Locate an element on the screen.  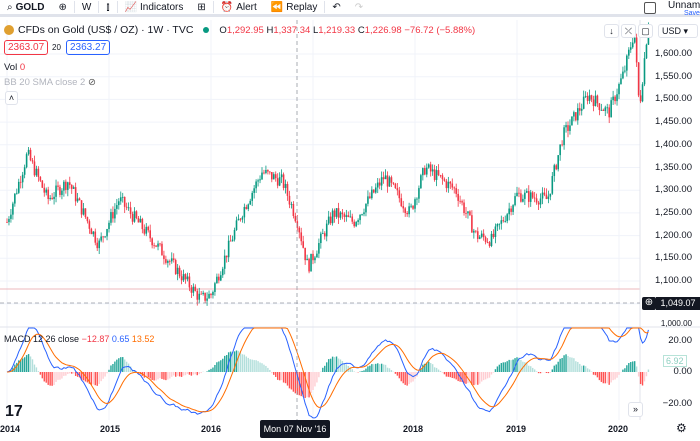
macd-axis-label: 0.00 is located at coordinates (683, 371).